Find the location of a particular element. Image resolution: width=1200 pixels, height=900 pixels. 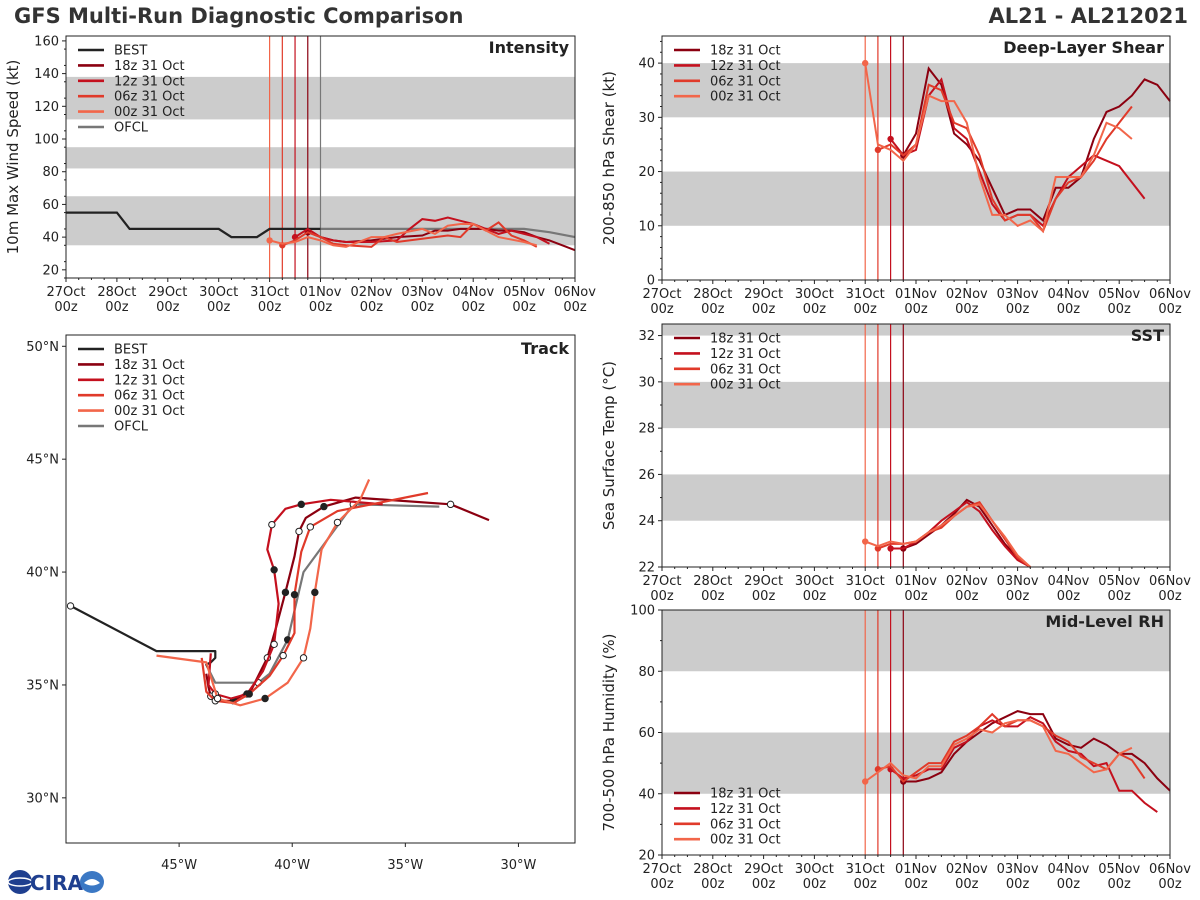

sst-ytick-label: 24 is located at coordinates (646, 521).